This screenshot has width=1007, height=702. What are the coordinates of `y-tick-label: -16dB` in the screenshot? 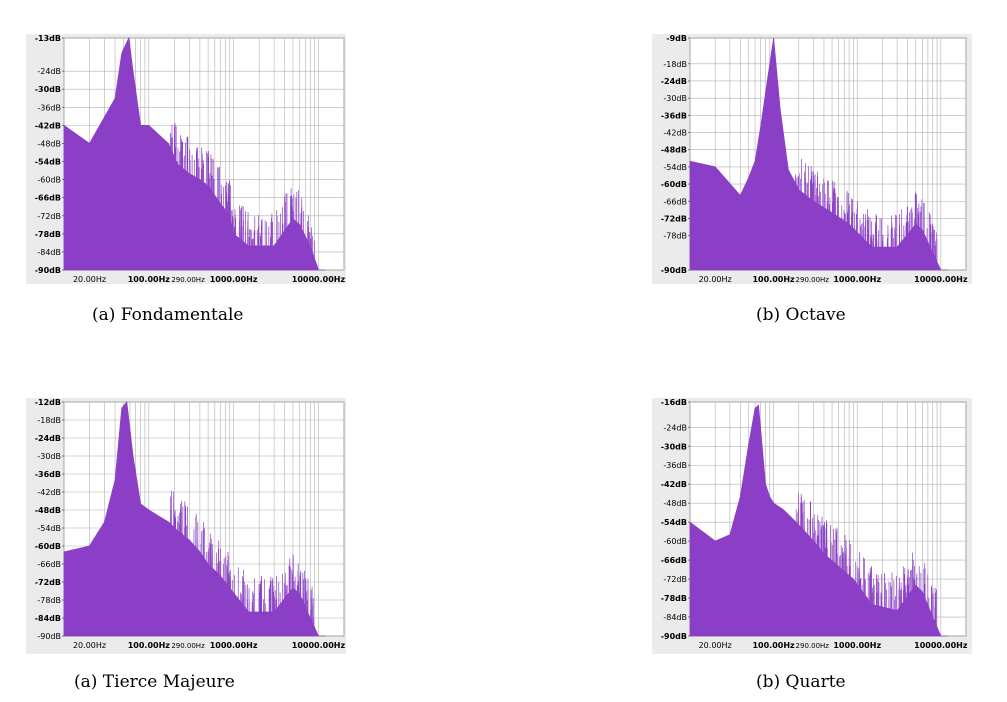 It's located at (674, 402).